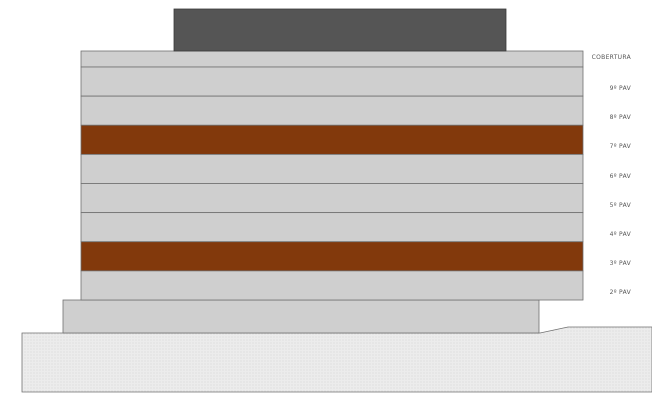 The width and height of the screenshot is (652, 397). Describe the element at coordinates (620, 263) in the screenshot. I see `floor-label: 3º PAV` at that location.